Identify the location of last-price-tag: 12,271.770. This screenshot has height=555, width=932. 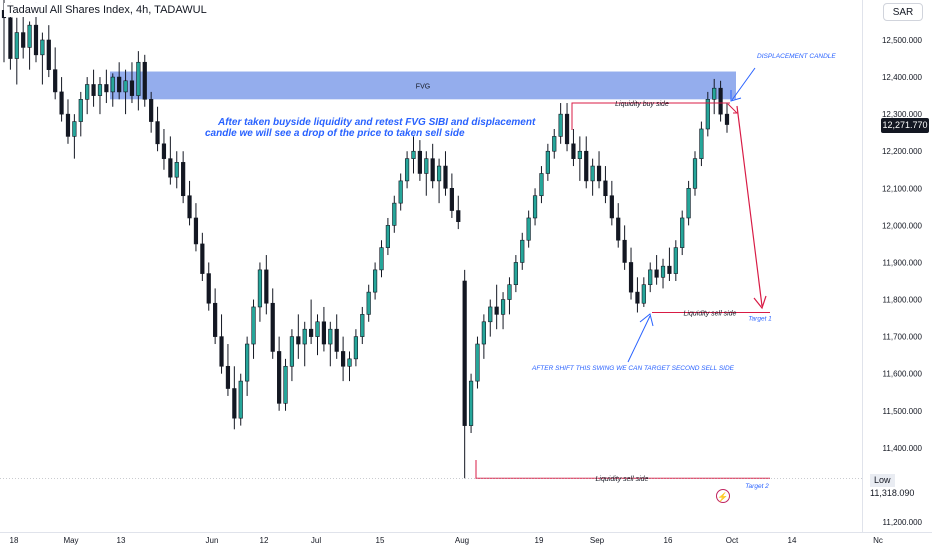
(905, 125).